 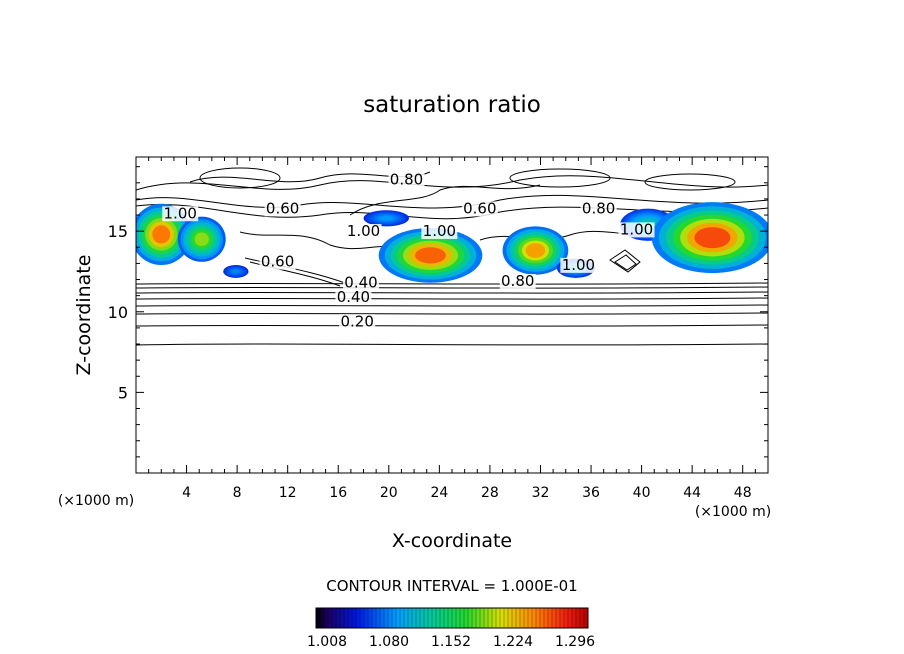 What do you see at coordinates (84, 315) in the screenshot?
I see `y-axis-label: Z-coordinate` at bounding box center [84, 315].